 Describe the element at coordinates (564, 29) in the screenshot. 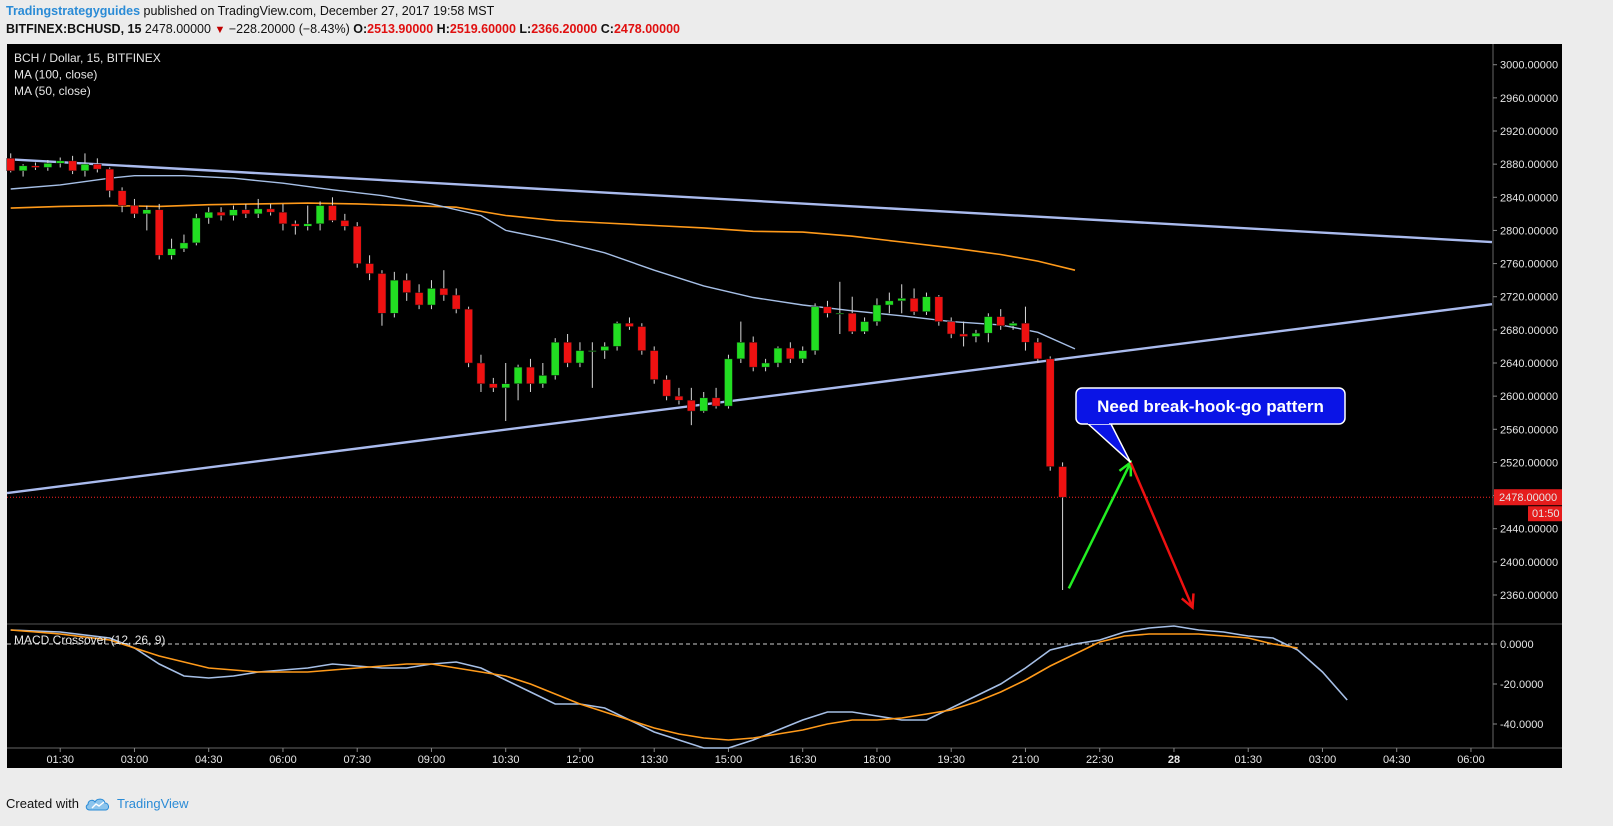

I see `low-value: 2366.20000` at that location.